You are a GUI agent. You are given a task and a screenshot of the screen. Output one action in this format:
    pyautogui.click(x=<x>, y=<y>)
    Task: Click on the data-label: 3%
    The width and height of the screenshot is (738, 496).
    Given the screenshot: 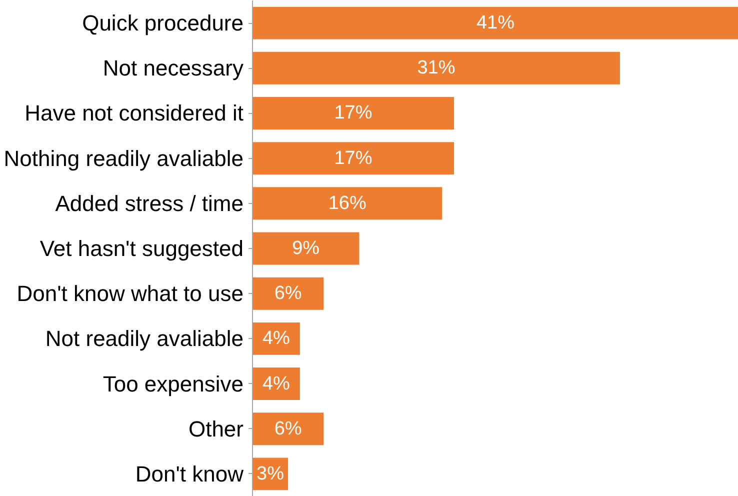 What is the action you would take?
    pyautogui.click(x=270, y=473)
    